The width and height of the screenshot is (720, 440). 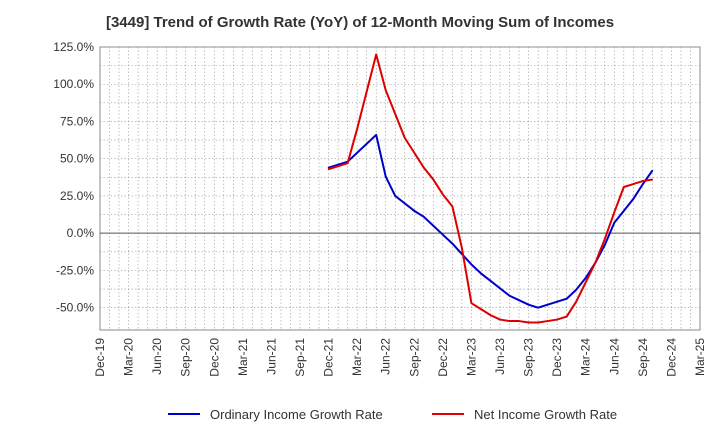 I want to click on y-tick-label: 50.0%, so click(x=77, y=159).